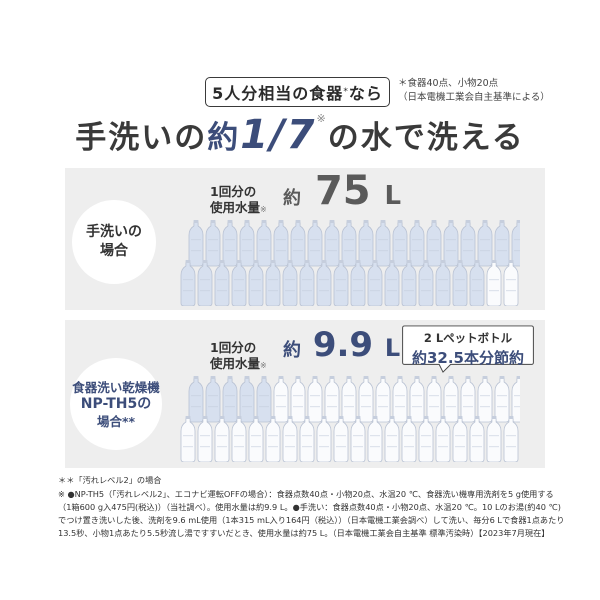 Image resolution: width=600 pixels, height=600 pixels. I want to click on saving-bubble-line1: 2 Lペットボトル, so click(468, 338).